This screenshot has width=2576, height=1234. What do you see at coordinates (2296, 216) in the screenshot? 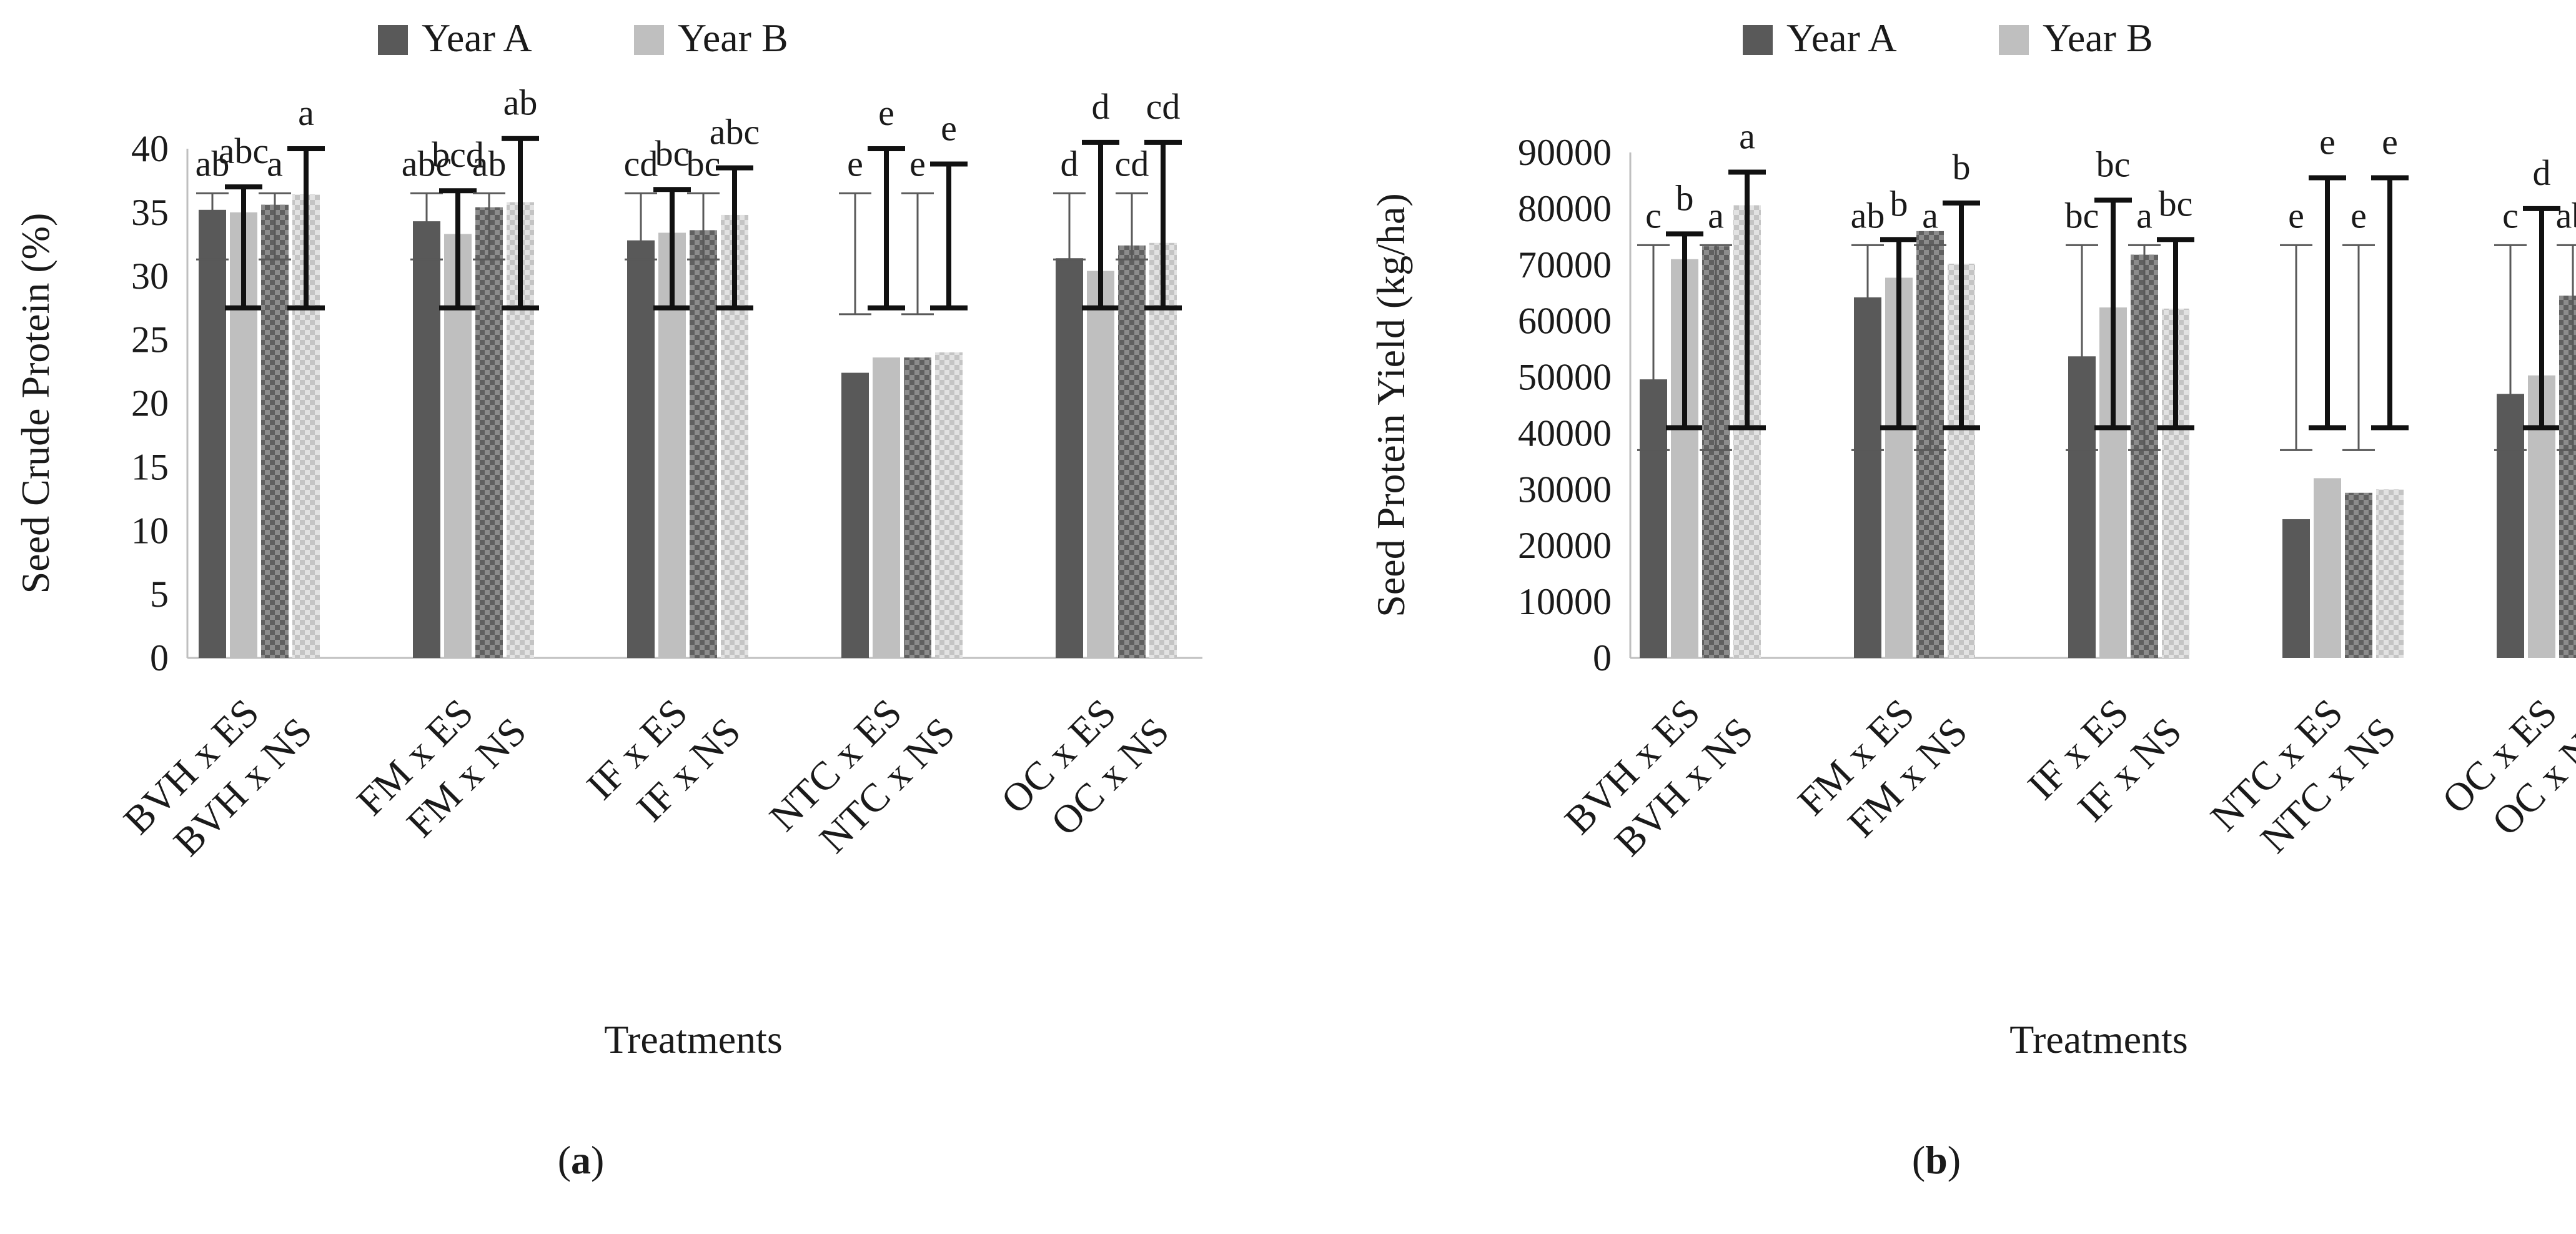
I see `letter-b-ntc-s0: e` at bounding box center [2296, 216].